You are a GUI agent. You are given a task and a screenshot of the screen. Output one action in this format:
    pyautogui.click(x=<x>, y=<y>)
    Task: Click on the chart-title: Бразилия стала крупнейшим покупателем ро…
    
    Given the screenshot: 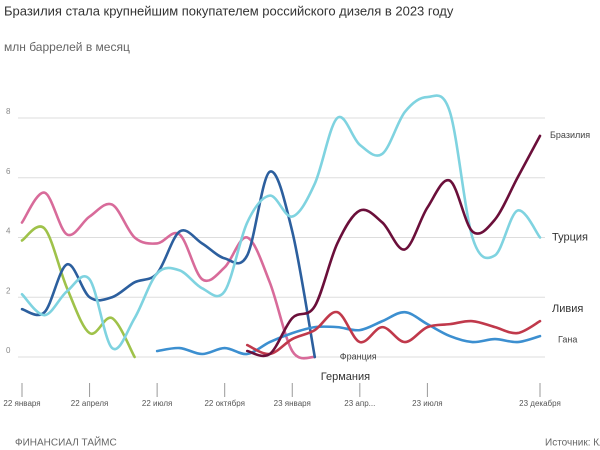 What is the action you would take?
    pyautogui.click(x=229, y=10)
    